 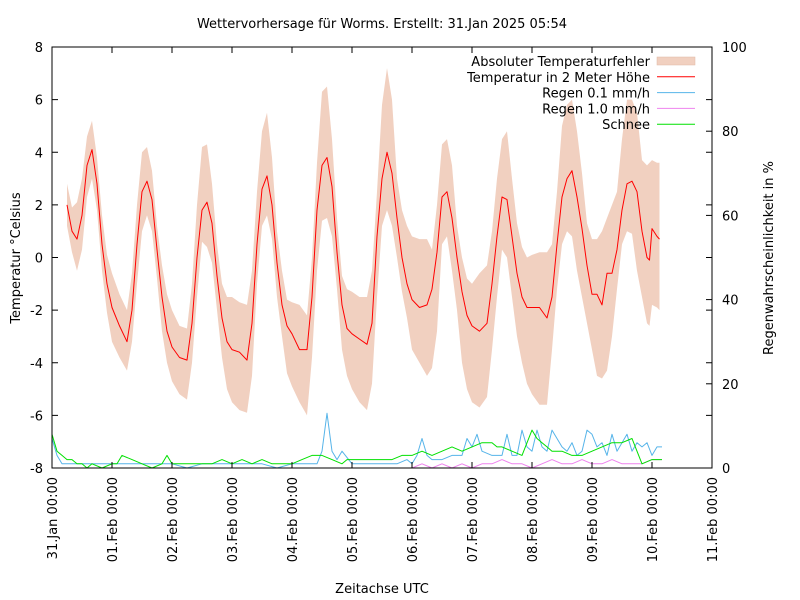 I want to click on x-tick-label: 08.Feb 00:00, so click(x=533, y=519).